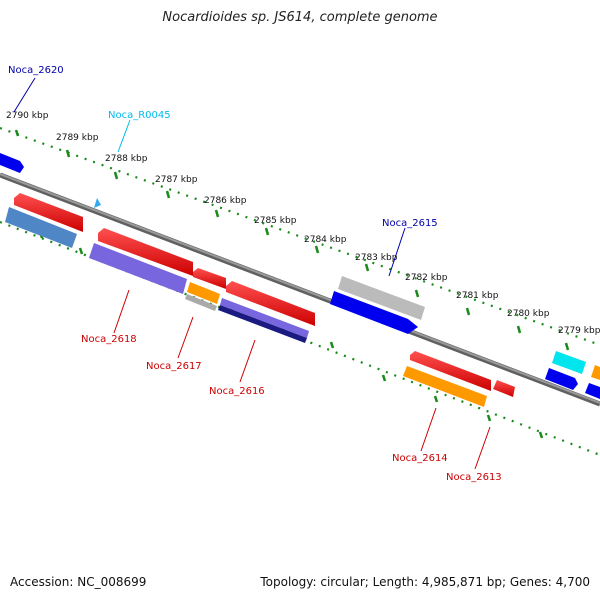 This screenshot has width=600, height=600. I want to click on kbp-label: 2784 kbp, so click(325, 240).